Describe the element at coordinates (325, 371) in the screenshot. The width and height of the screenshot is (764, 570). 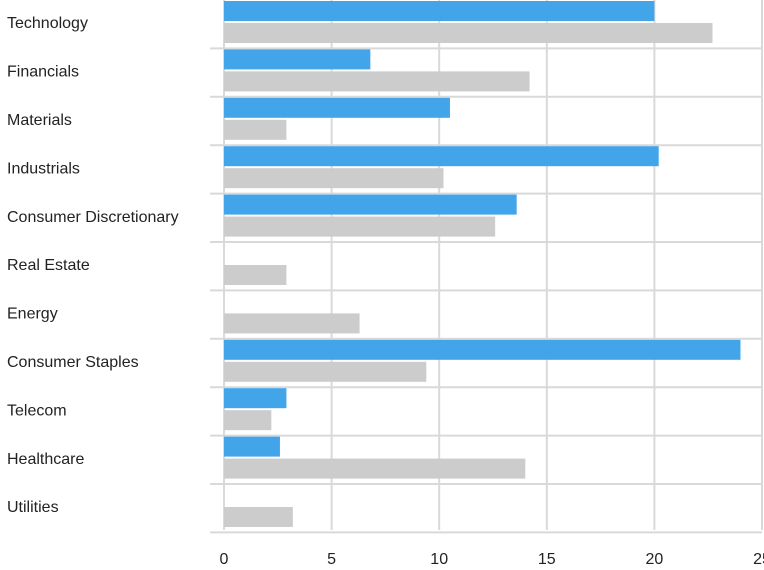
I see `bar-series-2-consumer-staples` at that location.